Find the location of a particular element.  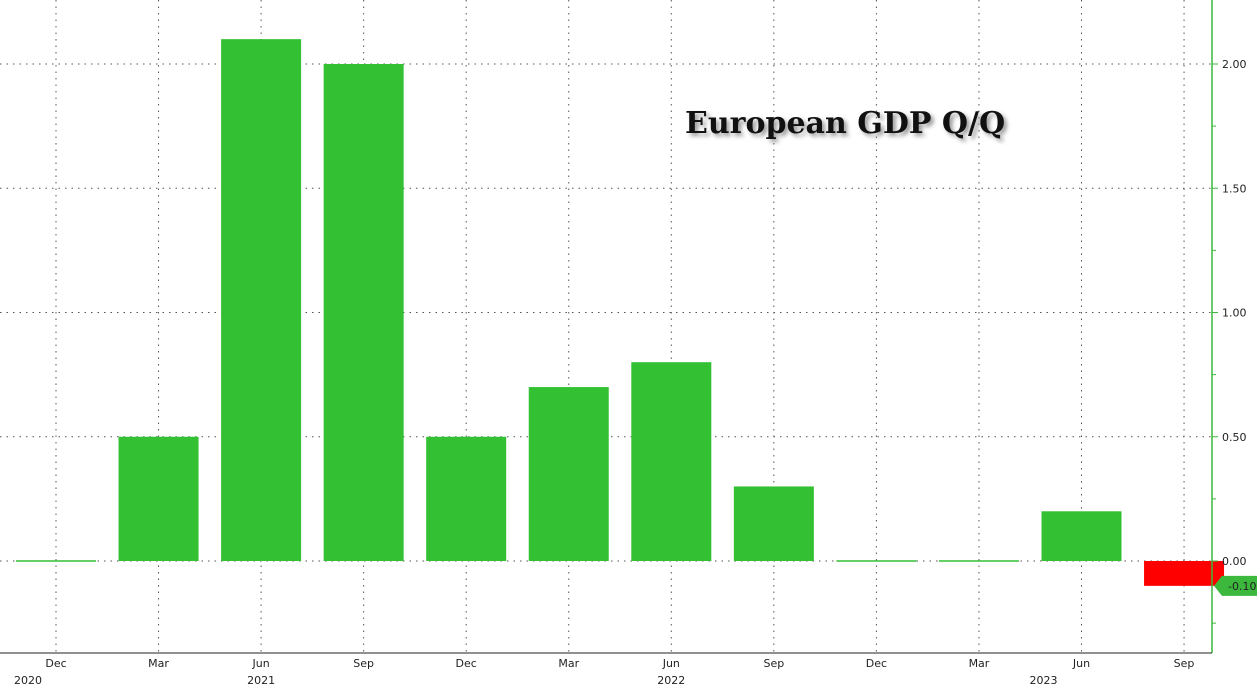

chart-title: European GDP Q/Q is located at coordinates (845, 123).